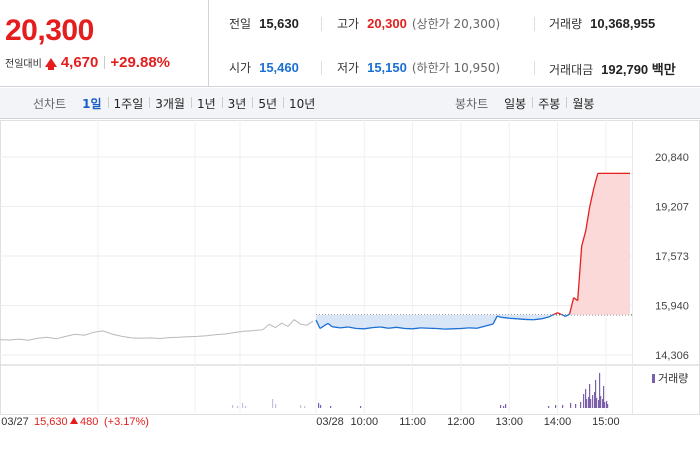  I want to click on y-tick-label: 19,207, so click(672, 208).